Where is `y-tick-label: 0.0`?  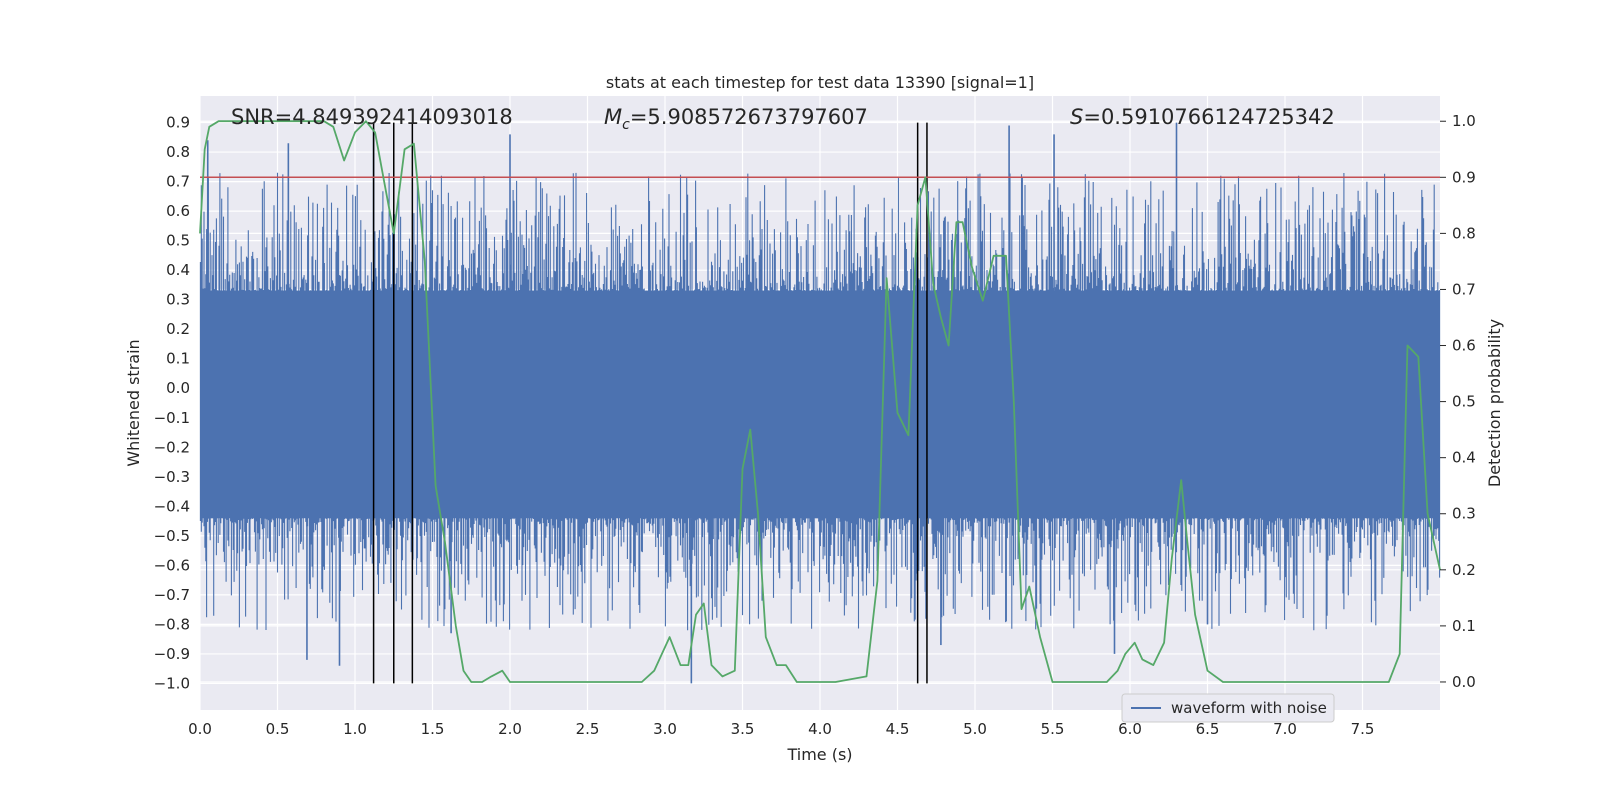
y-tick-label: 0.0 is located at coordinates (178, 388).